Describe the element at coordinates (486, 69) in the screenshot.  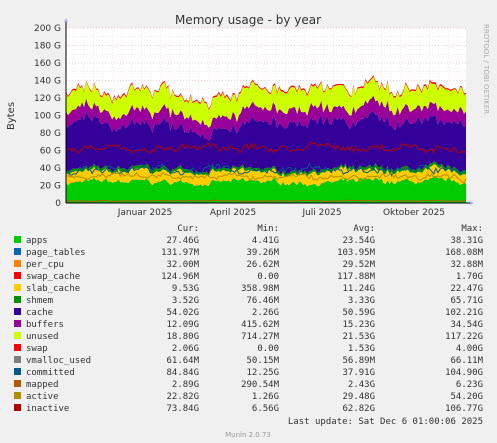
I see `rrdtool-side-label: RRDTOOL / TOBI OETIKER` at that location.